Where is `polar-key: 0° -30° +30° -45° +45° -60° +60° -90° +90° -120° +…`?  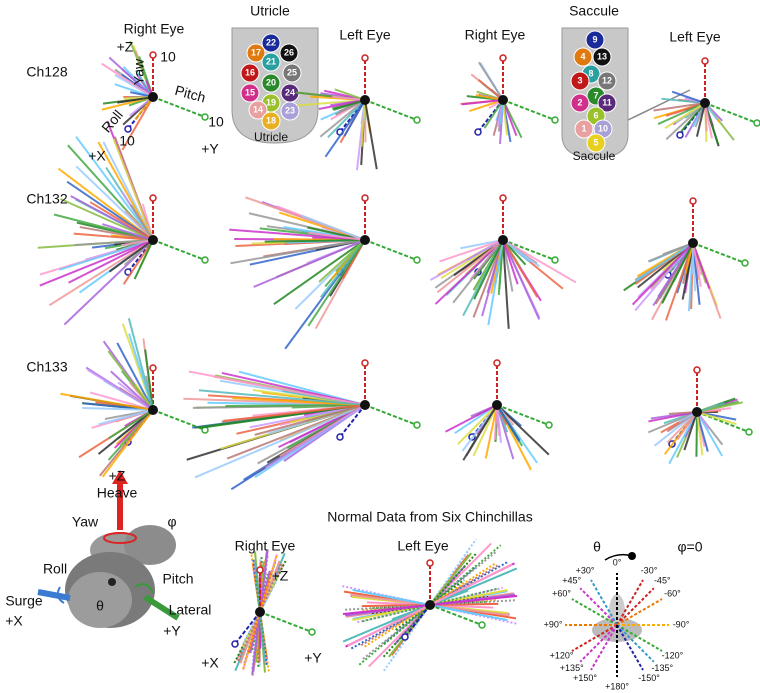
polar-key: 0° -30° +30° -45° +45° -60° +60° -90° +90° -120° +… is located at coordinates (617, 624).